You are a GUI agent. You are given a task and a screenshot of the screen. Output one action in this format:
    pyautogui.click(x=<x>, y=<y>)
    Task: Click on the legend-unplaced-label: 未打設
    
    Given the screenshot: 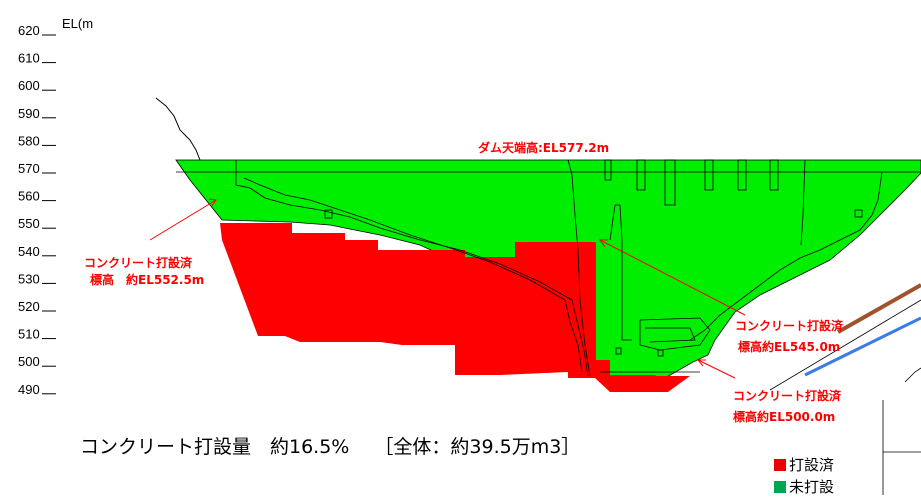 What is the action you would take?
    pyautogui.click(x=812, y=487)
    